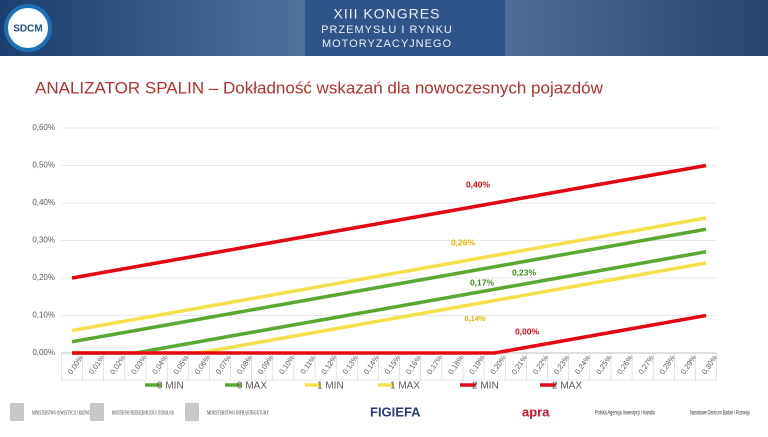 Image resolution: width=768 pixels, height=437 pixels. What do you see at coordinates (43, 277) in the screenshot?
I see `y-tick-label: 0,20%` at bounding box center [43, 277].